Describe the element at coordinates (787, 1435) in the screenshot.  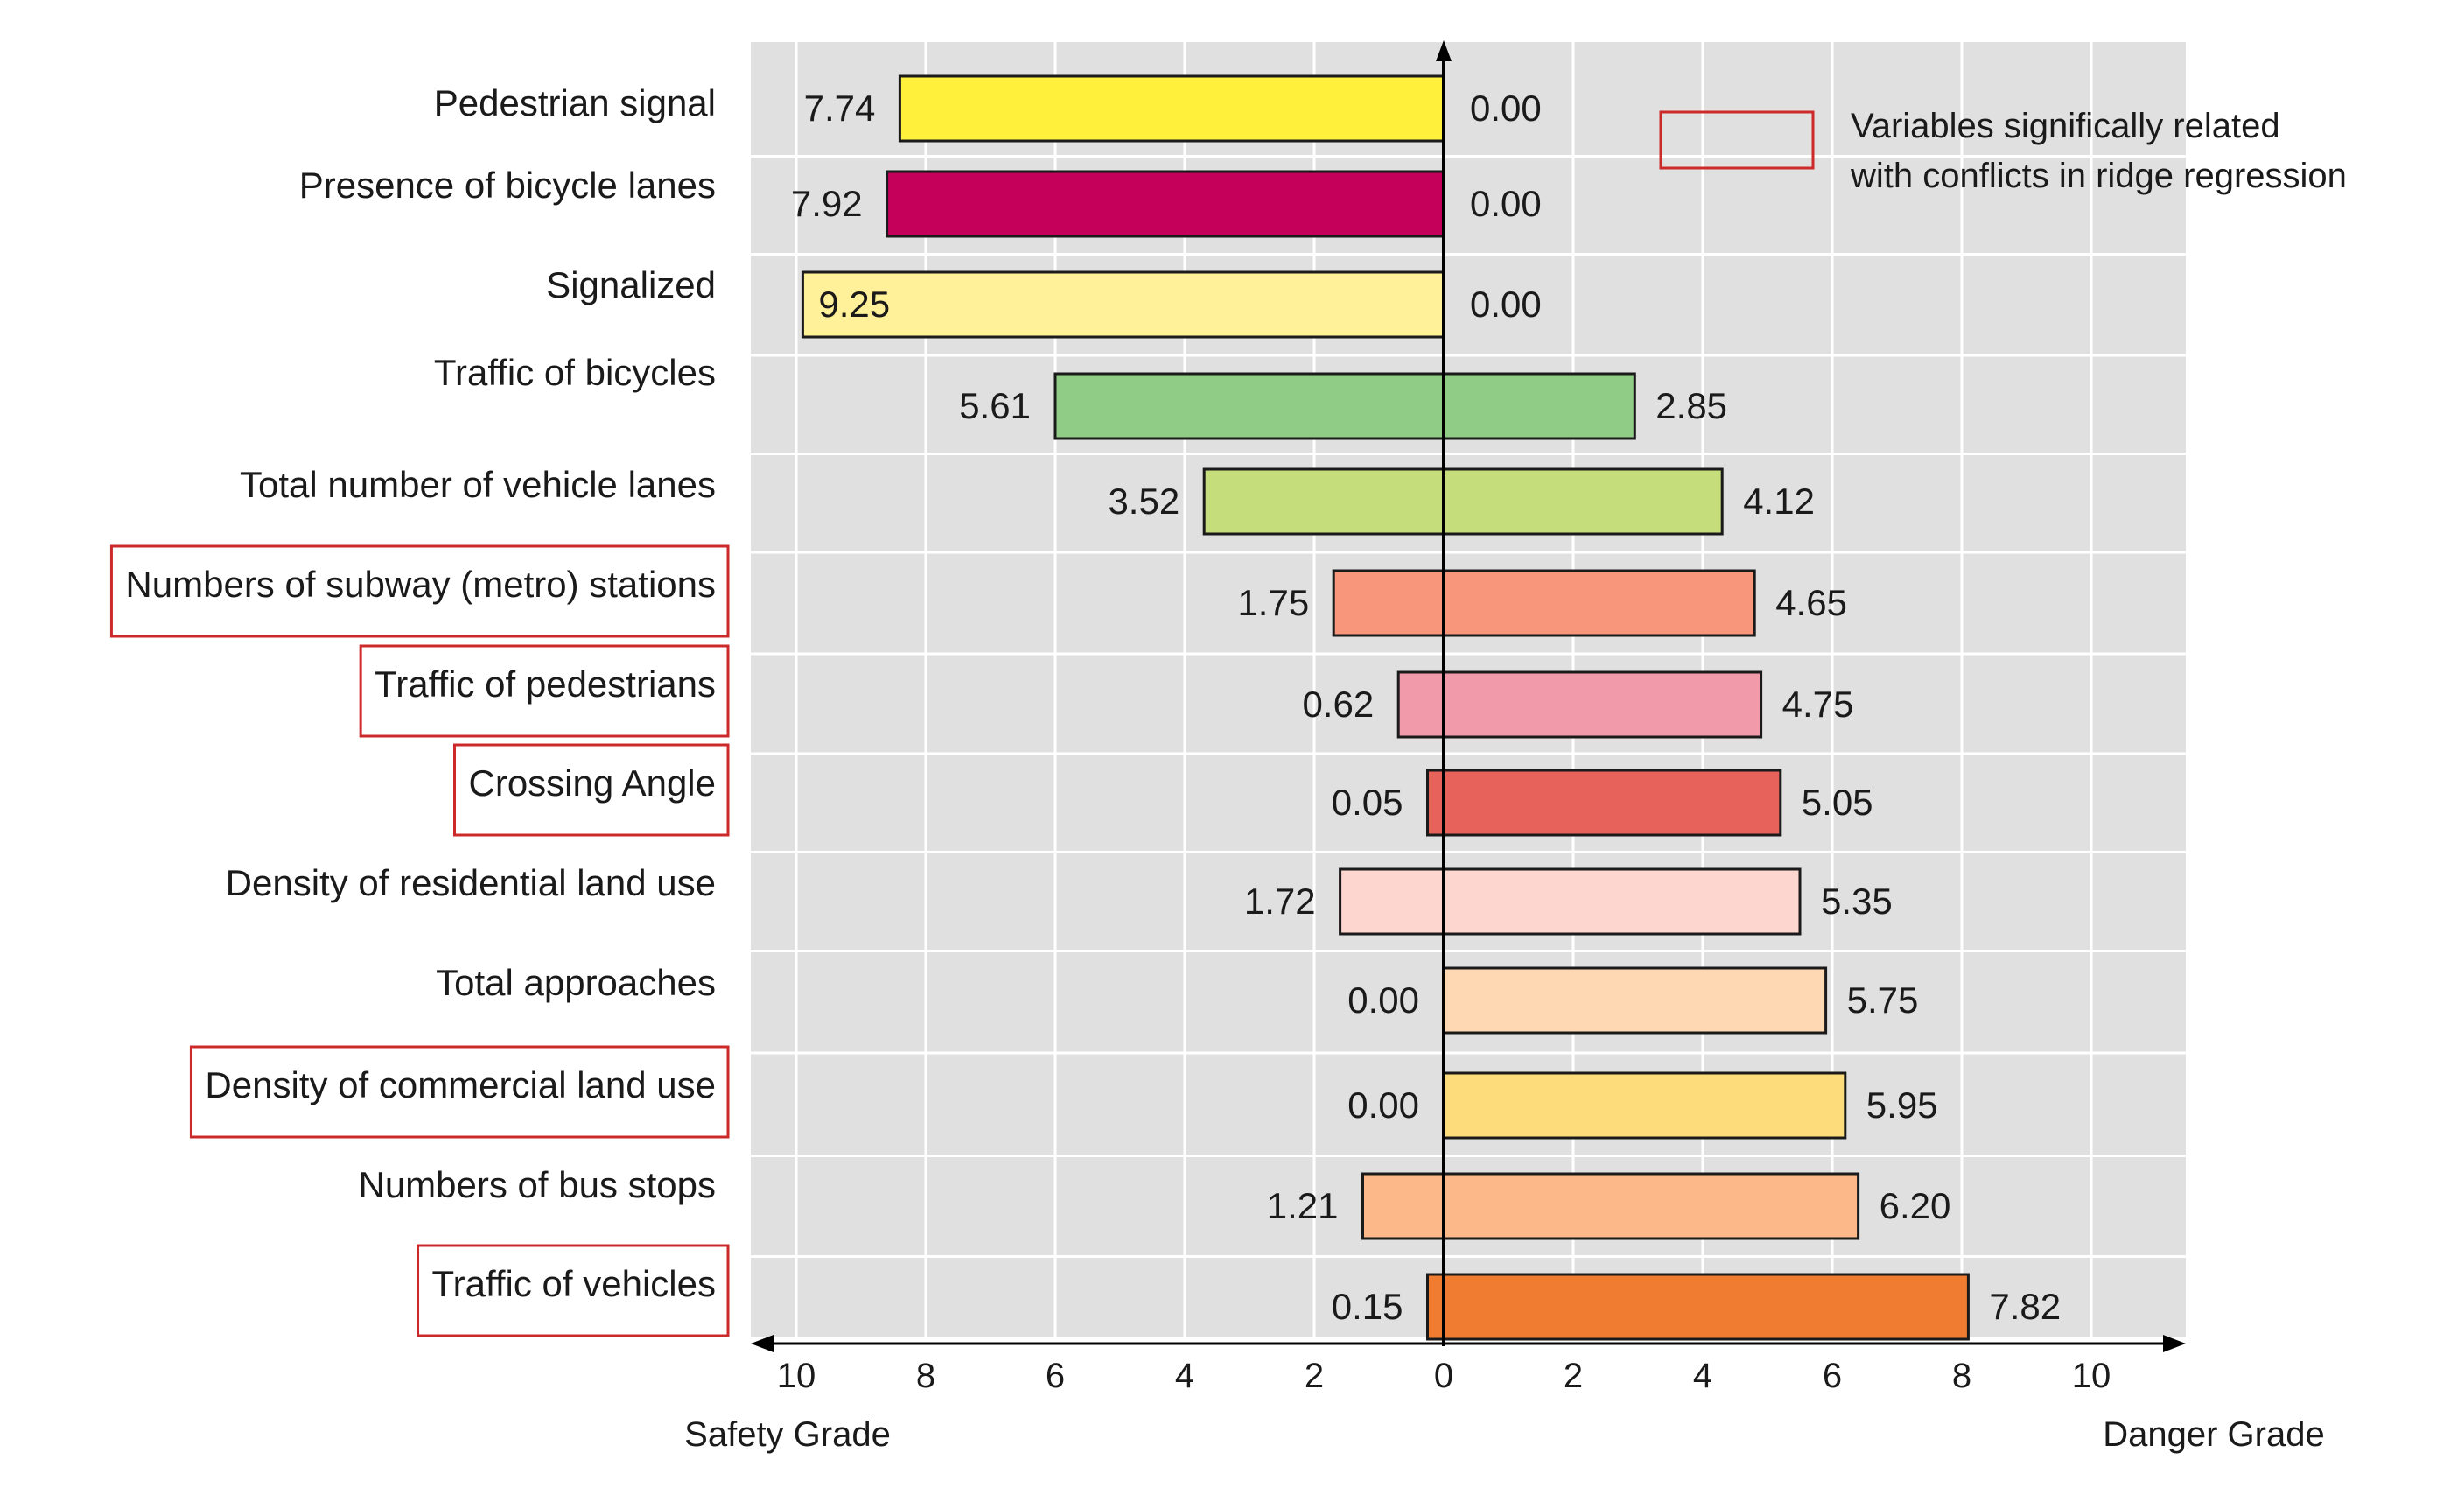
I see `x-label-safety: Safety Grade` at that location.